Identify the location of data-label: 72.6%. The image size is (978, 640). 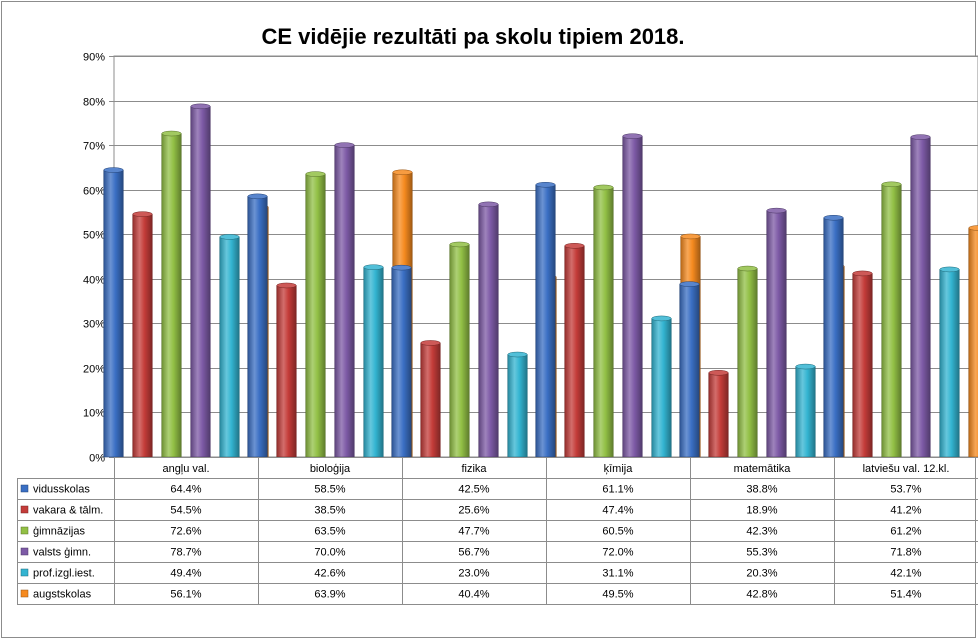
(185, 532).